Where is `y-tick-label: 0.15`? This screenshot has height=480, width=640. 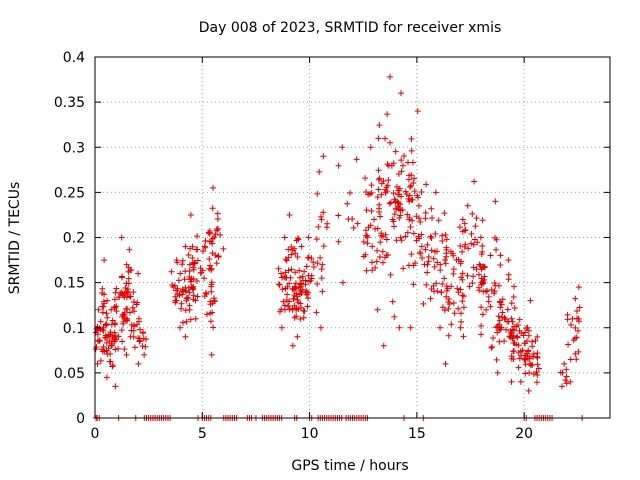
y-tick-label: 0.15 is located at coordinates (69, 284).